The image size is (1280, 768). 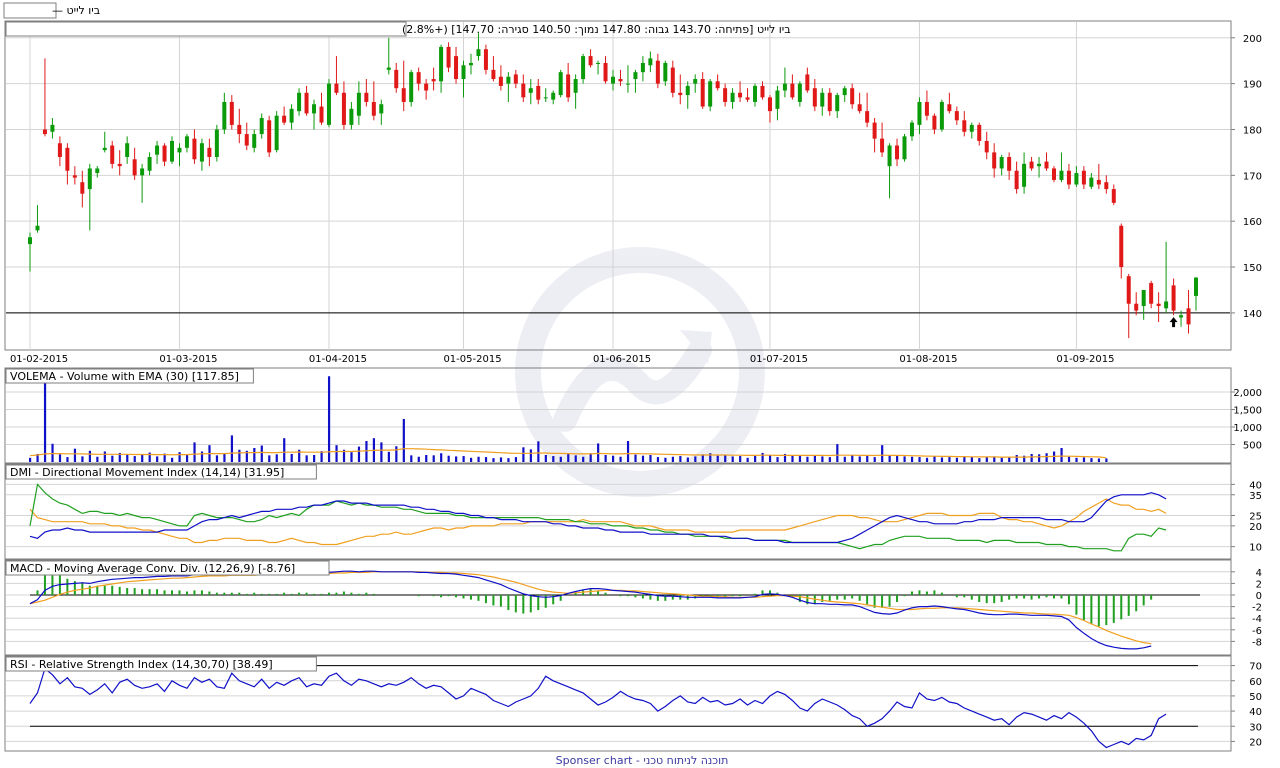 What do you see at coordinates (129, 376) in the screenshot?
I see `panel-title-box: VOLEMA - Volume with EMA (30) [117.85]` at bounding box center [129, 376].